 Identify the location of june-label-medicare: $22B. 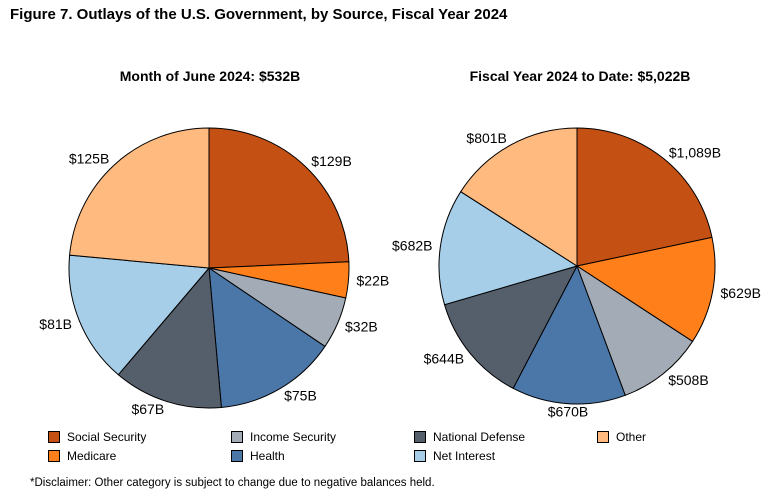
(373, 281).